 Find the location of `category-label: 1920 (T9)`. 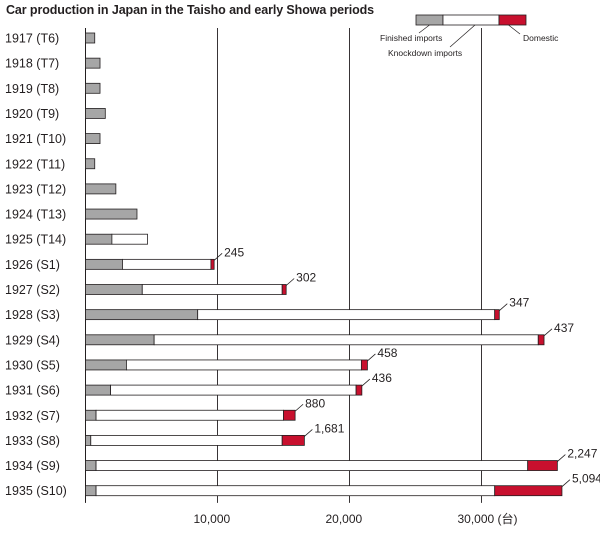

category-label: 1920 (T9) is located at coordinates (32, 114).